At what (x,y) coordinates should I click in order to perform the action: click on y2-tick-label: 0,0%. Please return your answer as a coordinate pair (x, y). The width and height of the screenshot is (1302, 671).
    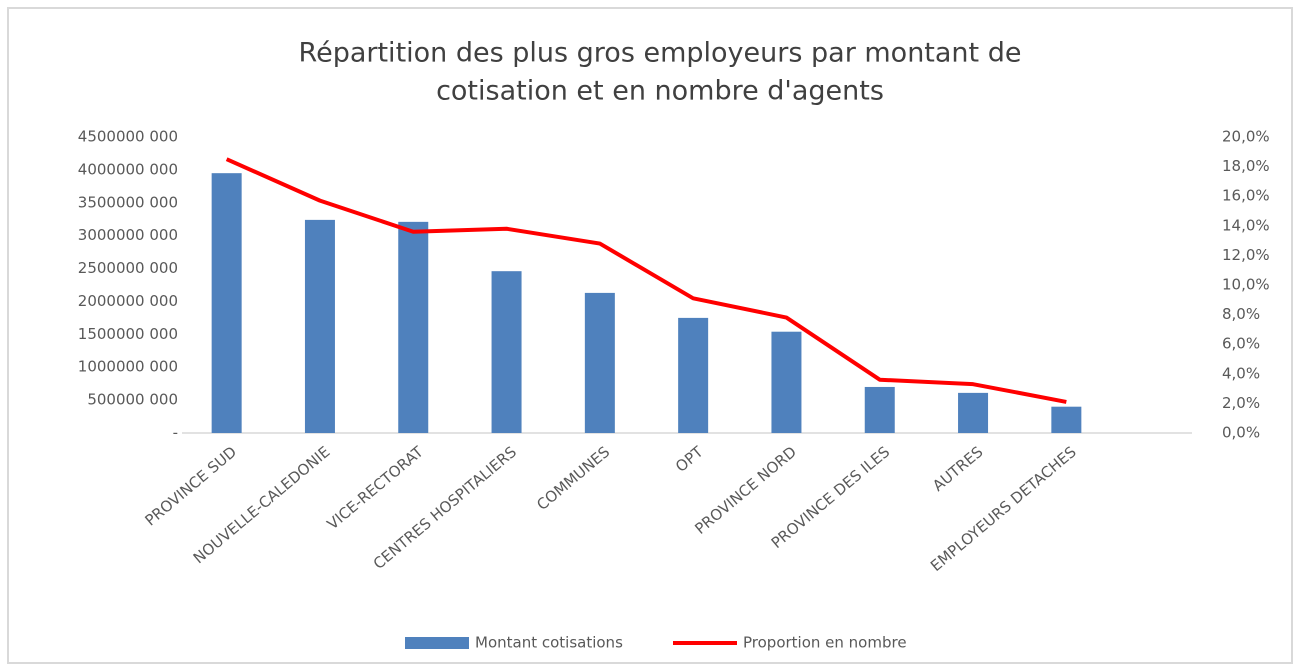
    Looking at the image, I should click on (1241, 433).